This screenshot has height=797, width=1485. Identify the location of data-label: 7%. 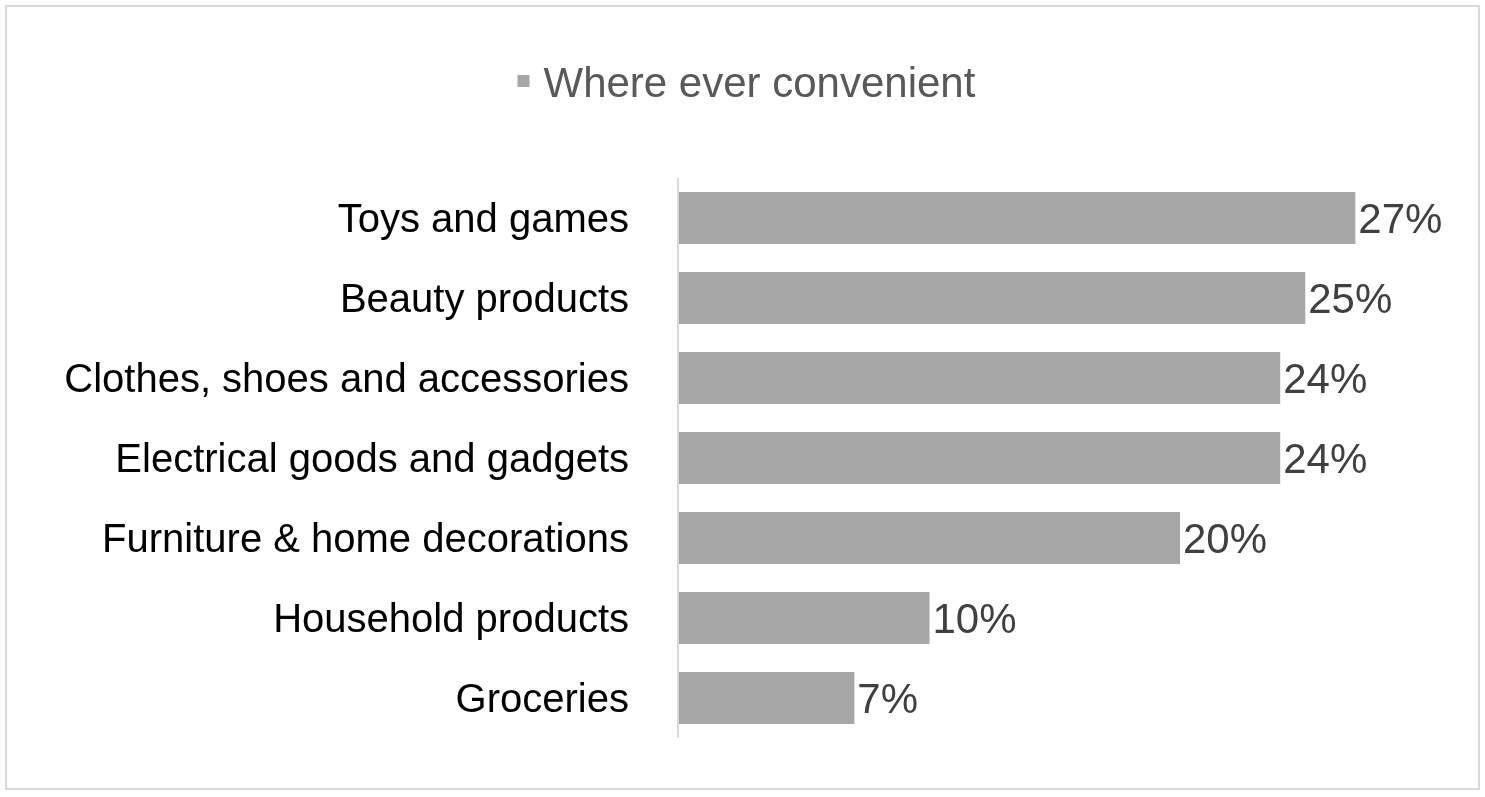
(888, 698).